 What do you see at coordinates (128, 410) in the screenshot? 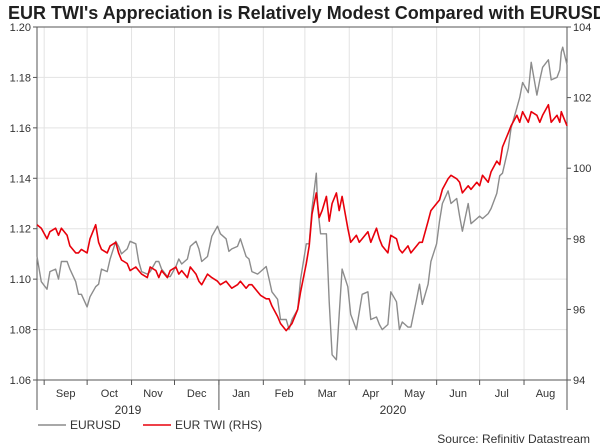
I see `x-year-label: 2019` at bounding box center [128, 410].